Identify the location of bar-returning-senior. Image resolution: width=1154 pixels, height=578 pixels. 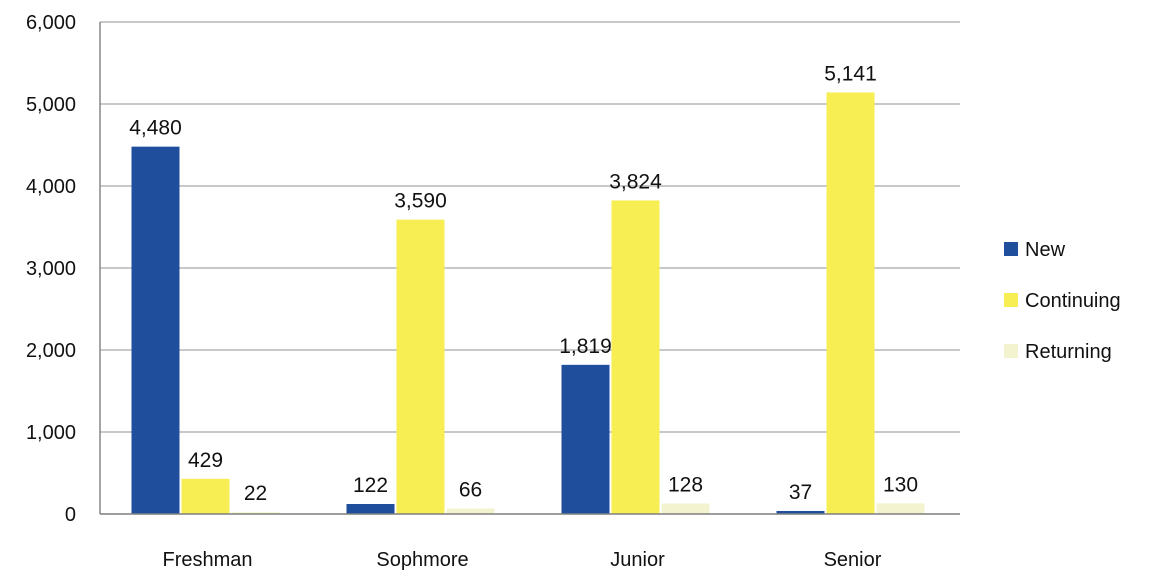
(900, 508).